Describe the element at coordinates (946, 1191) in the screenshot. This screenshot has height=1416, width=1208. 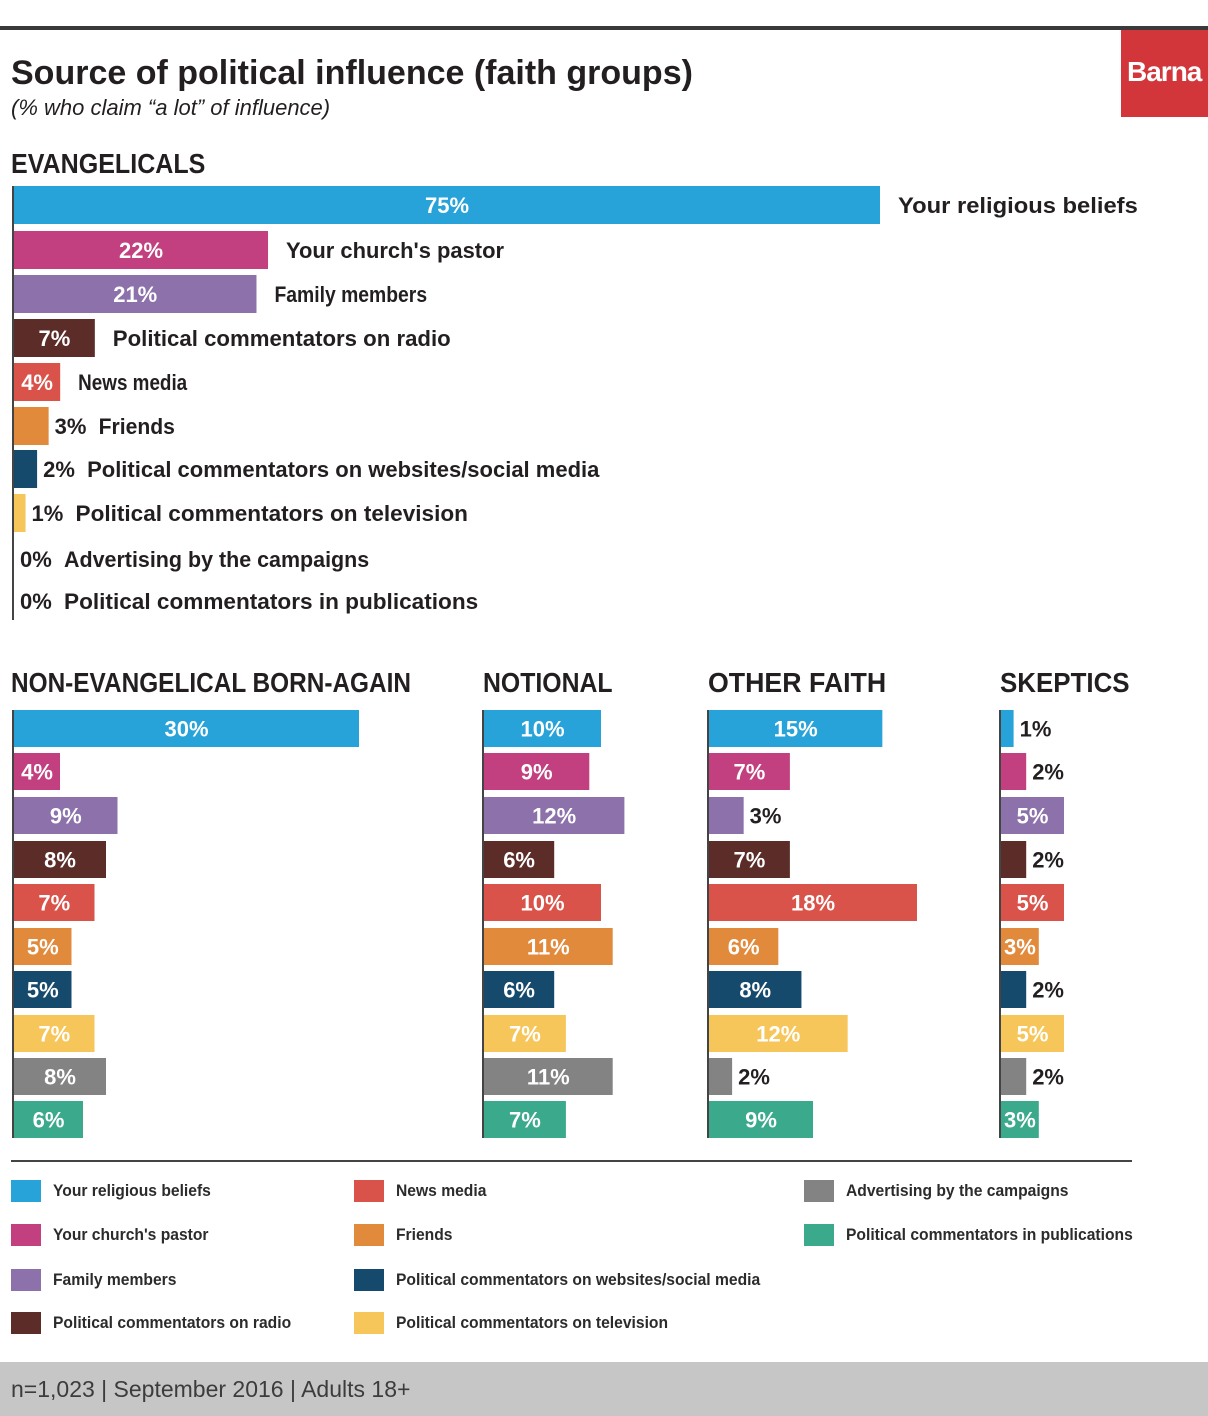
I see `legend-item-ads: Advertising by the campaigns` at that location.